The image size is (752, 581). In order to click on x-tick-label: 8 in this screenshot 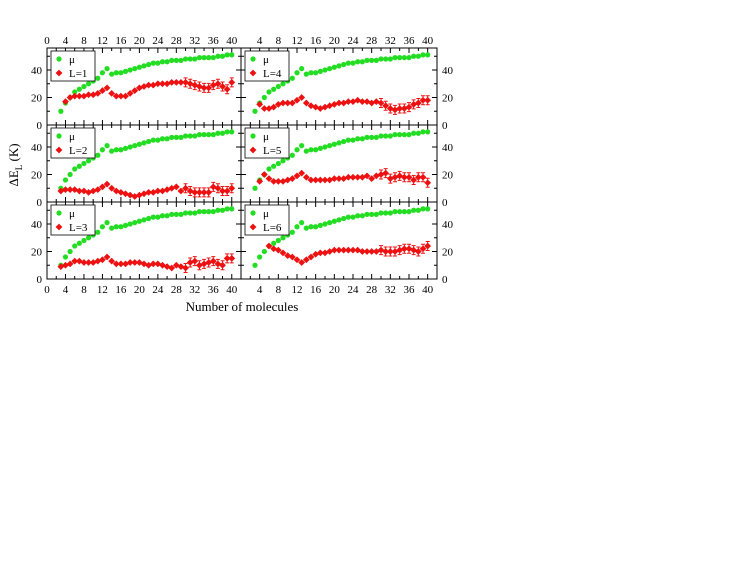, I will do `click(84, 41)`.